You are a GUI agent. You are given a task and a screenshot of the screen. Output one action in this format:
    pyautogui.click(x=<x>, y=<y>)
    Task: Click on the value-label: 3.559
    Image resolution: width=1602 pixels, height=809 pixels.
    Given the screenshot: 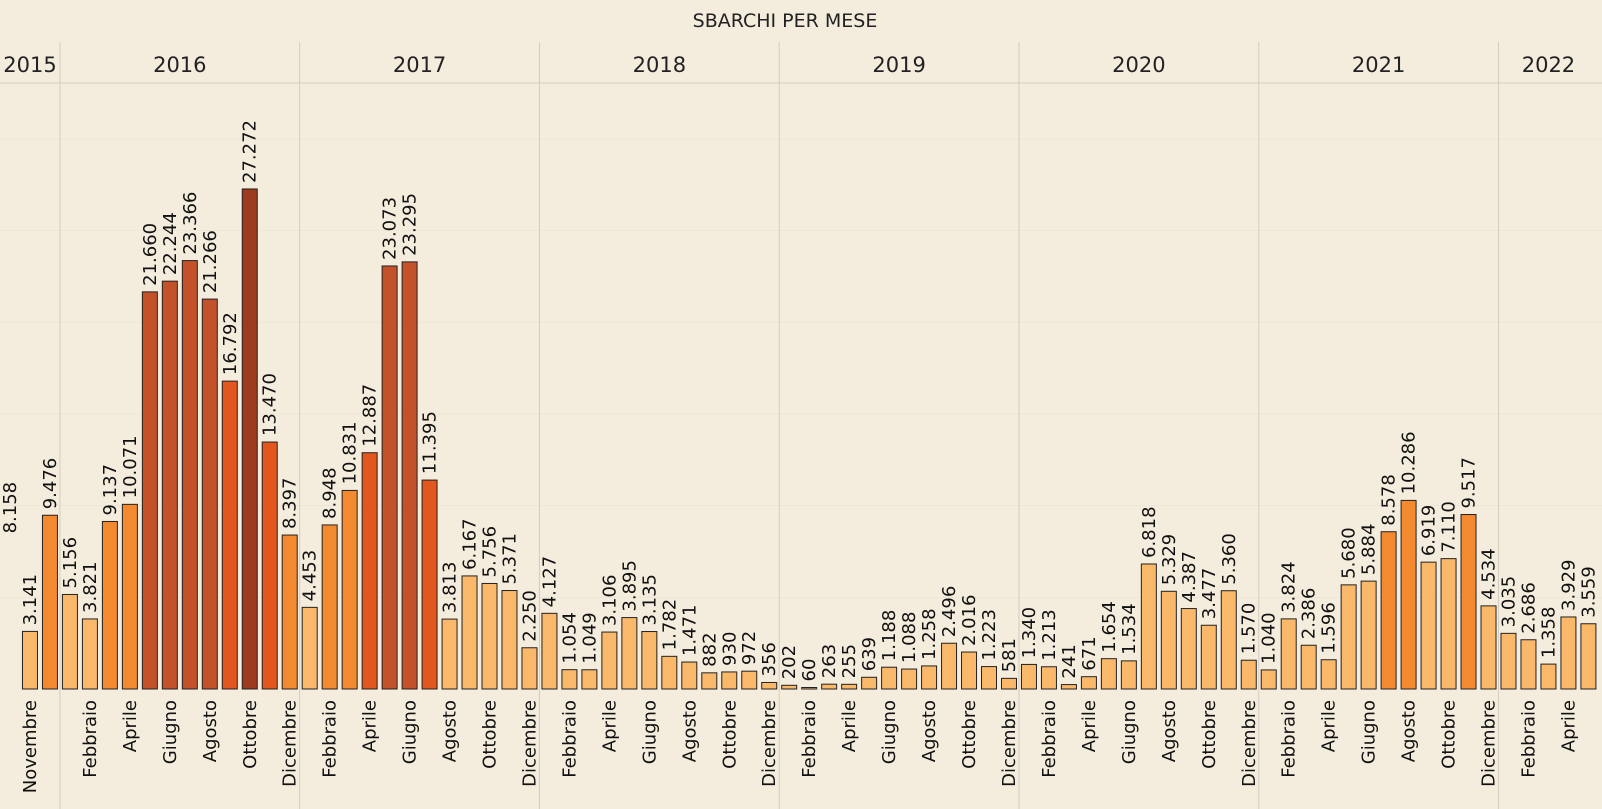 What is the action you would take?
    pyautogui.click(x=1588, y=592)
    